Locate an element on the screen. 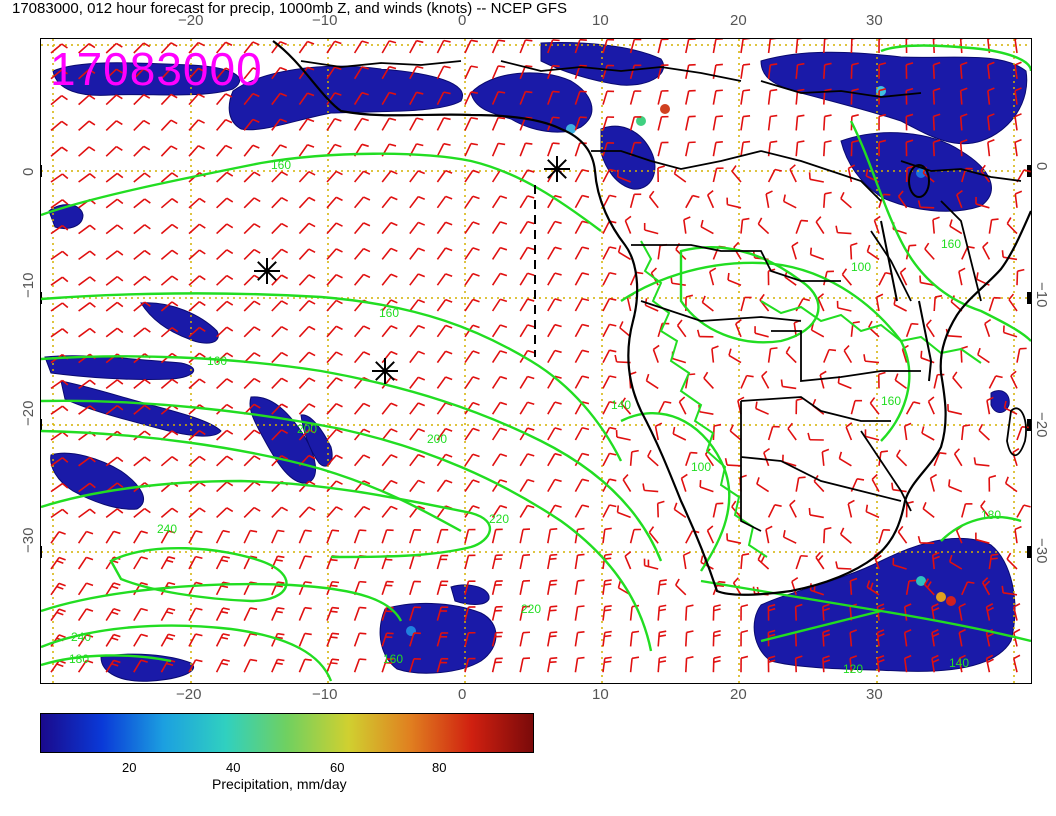 This screenshot has width=1056, height=816. top-tick: 20 is located at coordinates (738, 20).